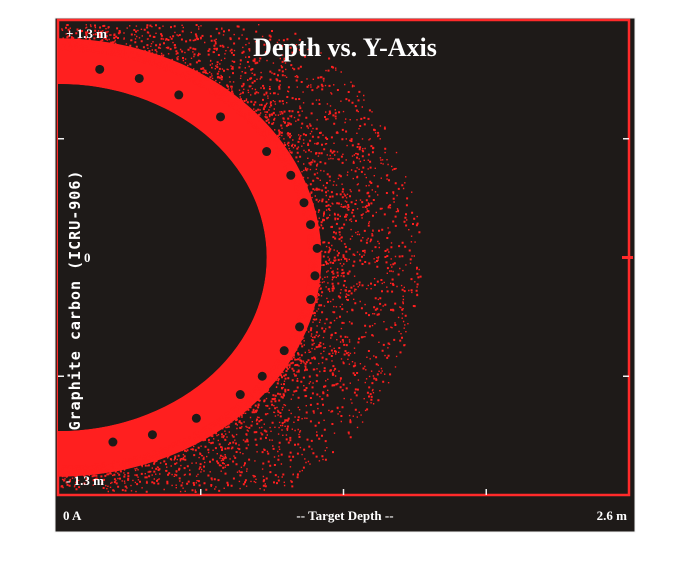 Image resolution: width=700 pixels, height=568 pixels. Describe the element at coordinates (87, 257) in the screenshot. I see `y-tick-label-zero: 0` at that location.